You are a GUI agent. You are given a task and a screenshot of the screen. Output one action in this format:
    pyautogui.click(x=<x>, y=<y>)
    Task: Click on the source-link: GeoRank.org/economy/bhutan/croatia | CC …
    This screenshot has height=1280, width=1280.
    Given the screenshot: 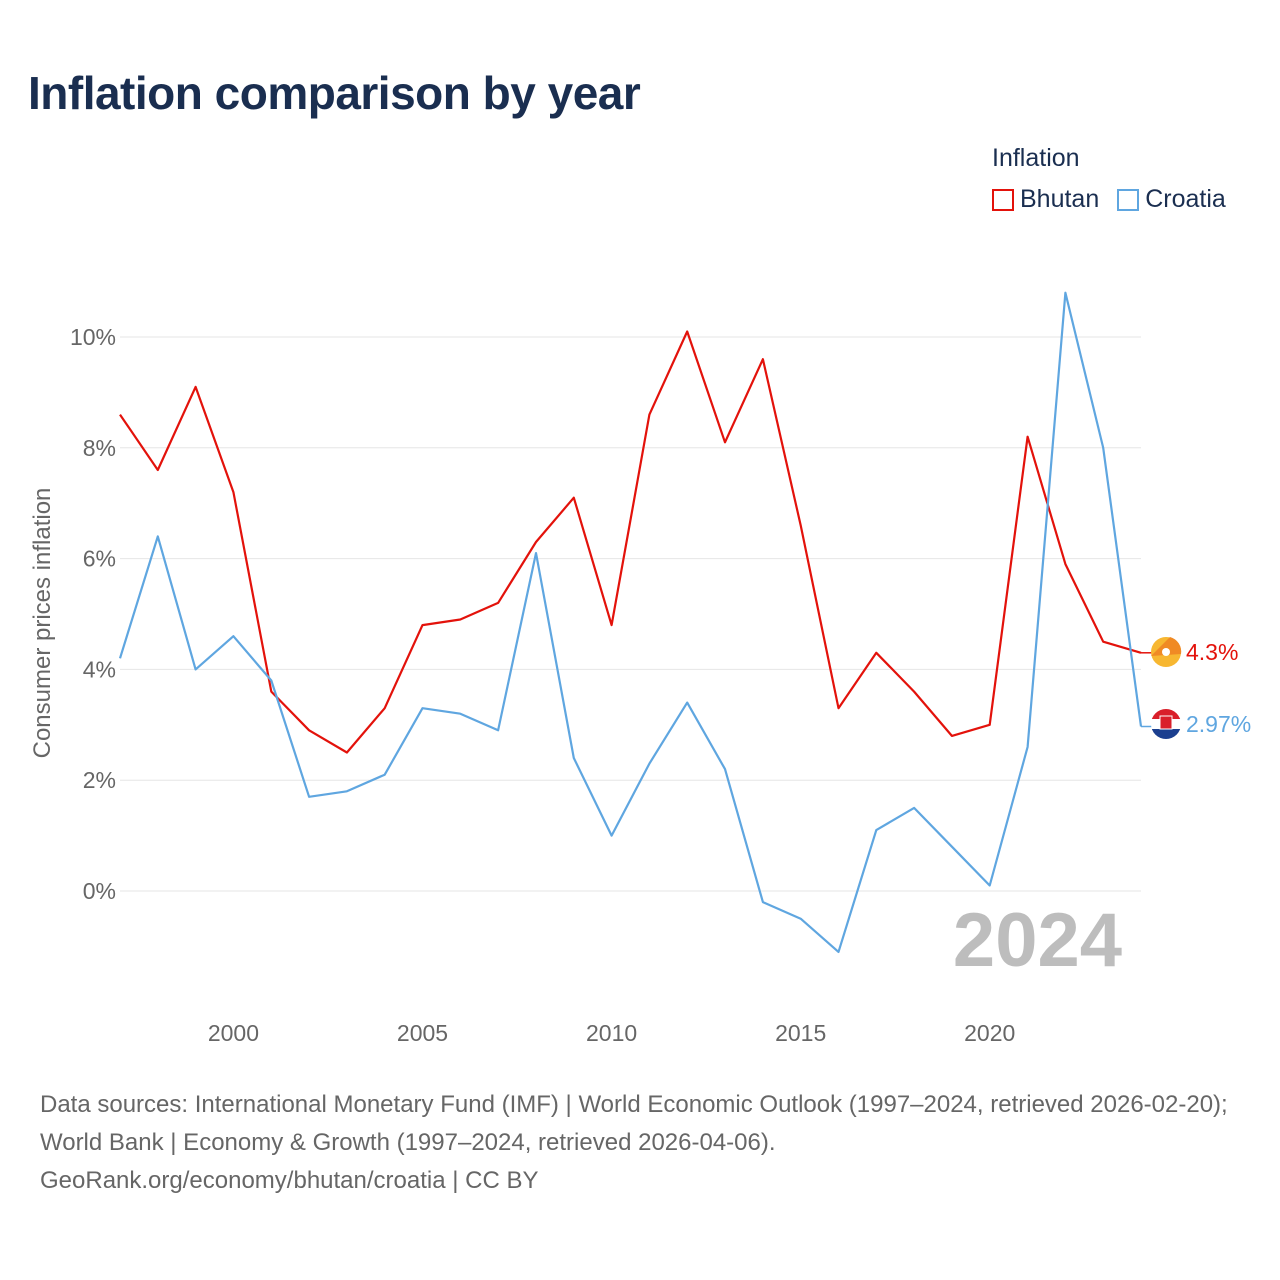 What is the action you would take?
    pyautogui.click(x=289, y=1180)
    